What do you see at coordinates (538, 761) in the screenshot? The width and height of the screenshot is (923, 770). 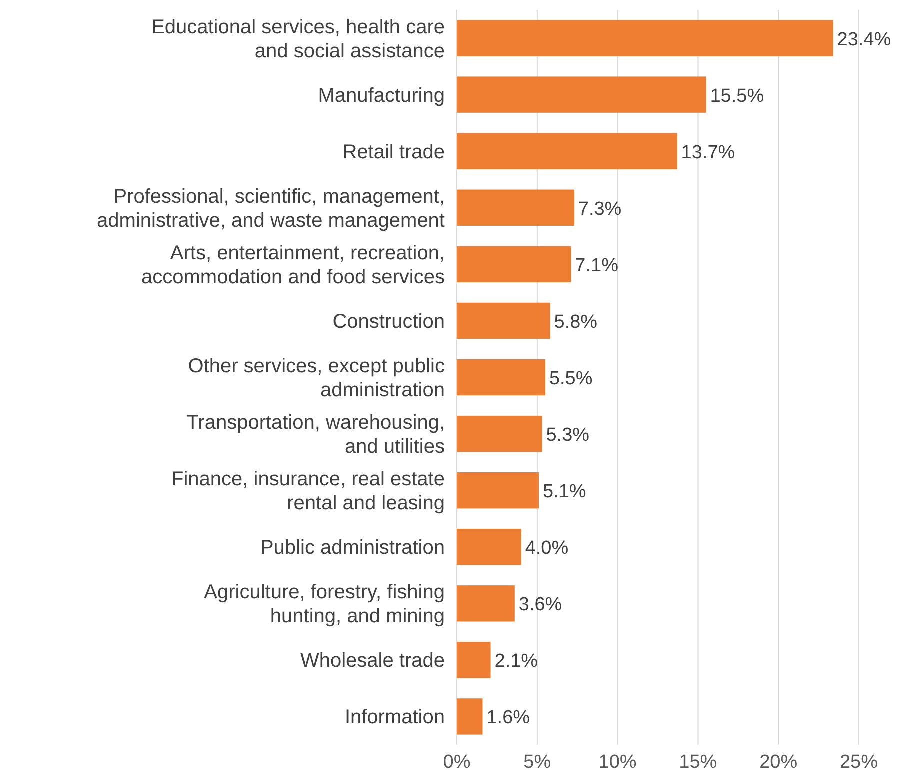 I see `x-tick-label: 5%` at bounding box center [538, 761].